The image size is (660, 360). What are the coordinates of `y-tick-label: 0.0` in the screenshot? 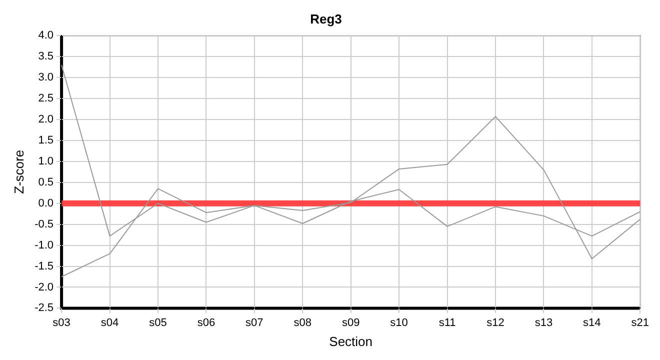 It's located at (46, 203).